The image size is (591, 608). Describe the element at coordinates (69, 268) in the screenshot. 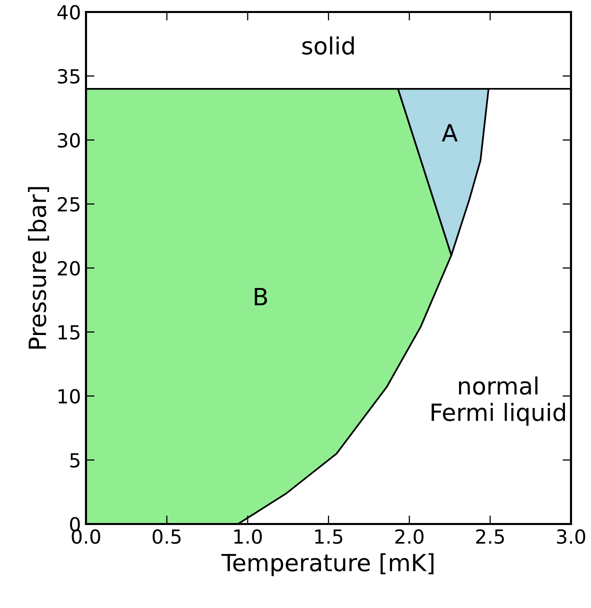

I see `y-tick-label: 20` at that location.